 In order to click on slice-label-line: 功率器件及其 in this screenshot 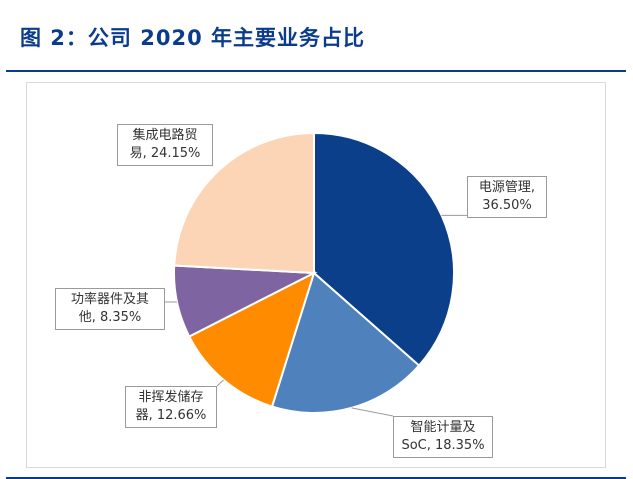, I will do `click(109, 299)`.